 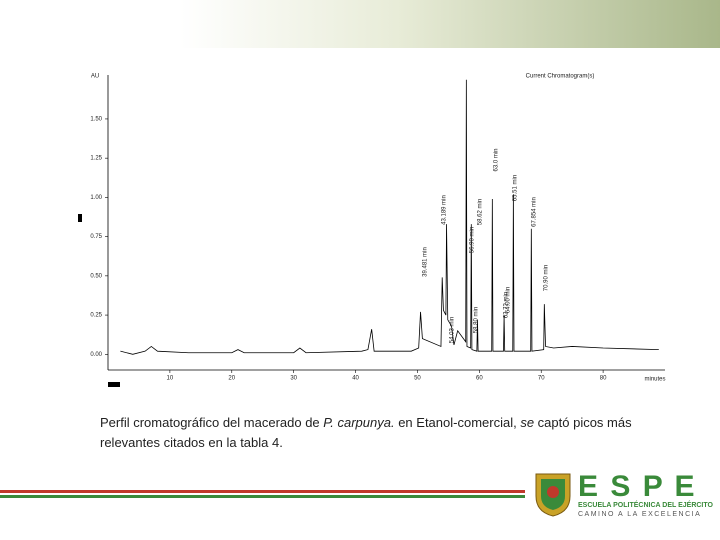 What do you see at coordinates (360, 24) in the screenshot?
I see `header-band` at bounding box center [360, 24].